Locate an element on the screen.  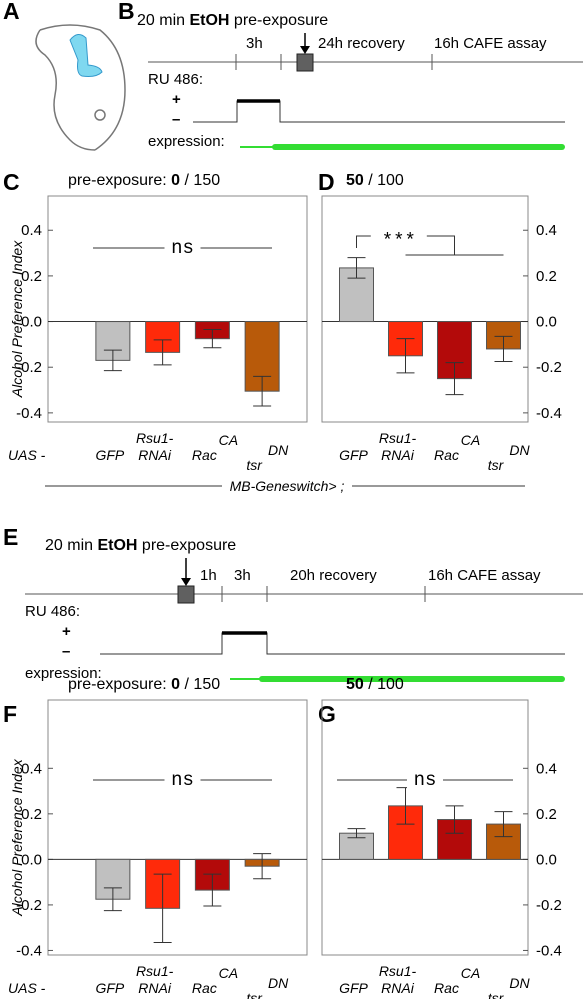
panel-label: D is located at coordinates (326, 182).